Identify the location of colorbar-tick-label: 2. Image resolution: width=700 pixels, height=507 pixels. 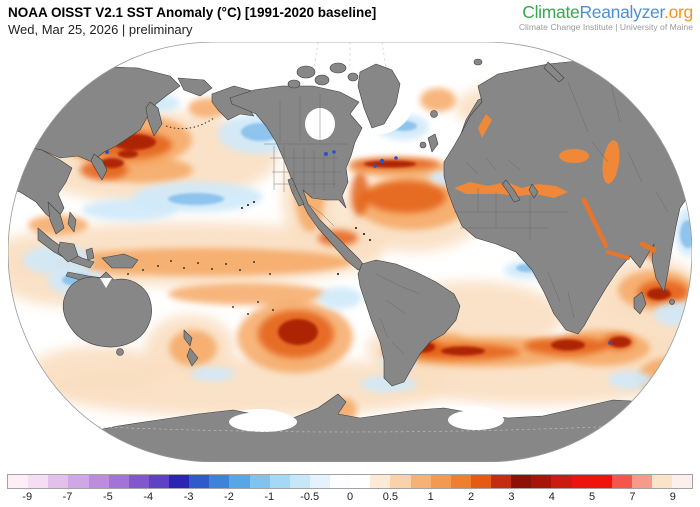
(471, 497).